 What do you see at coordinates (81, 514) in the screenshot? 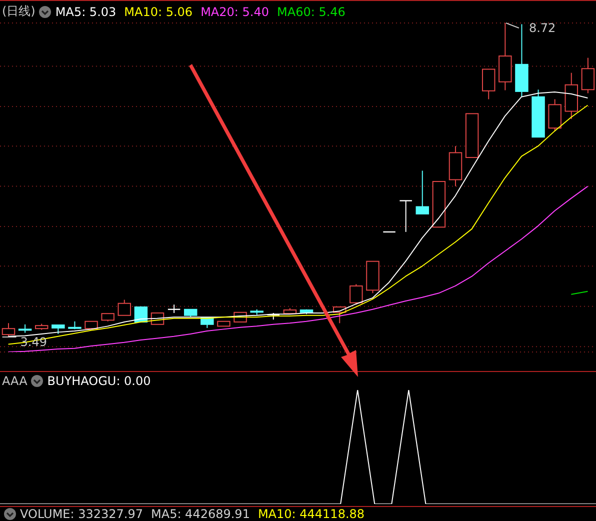
I see `text: VOLUME: 332327.97` at bounding box center [81, 514].